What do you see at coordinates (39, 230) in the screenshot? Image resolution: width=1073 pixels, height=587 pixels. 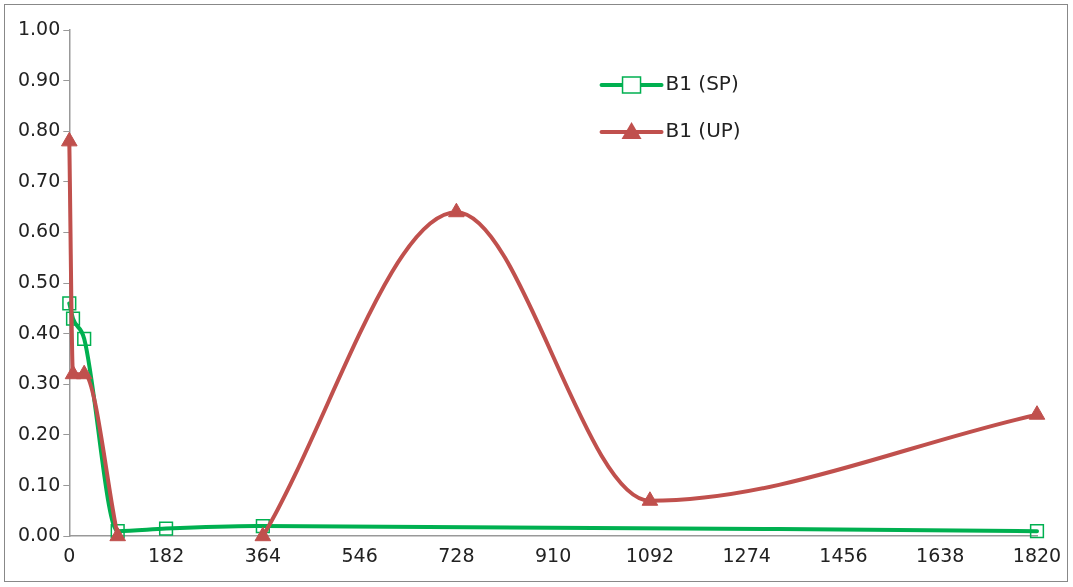 I see `y-tick-label: 0.60` at bounding box center [39, 230].